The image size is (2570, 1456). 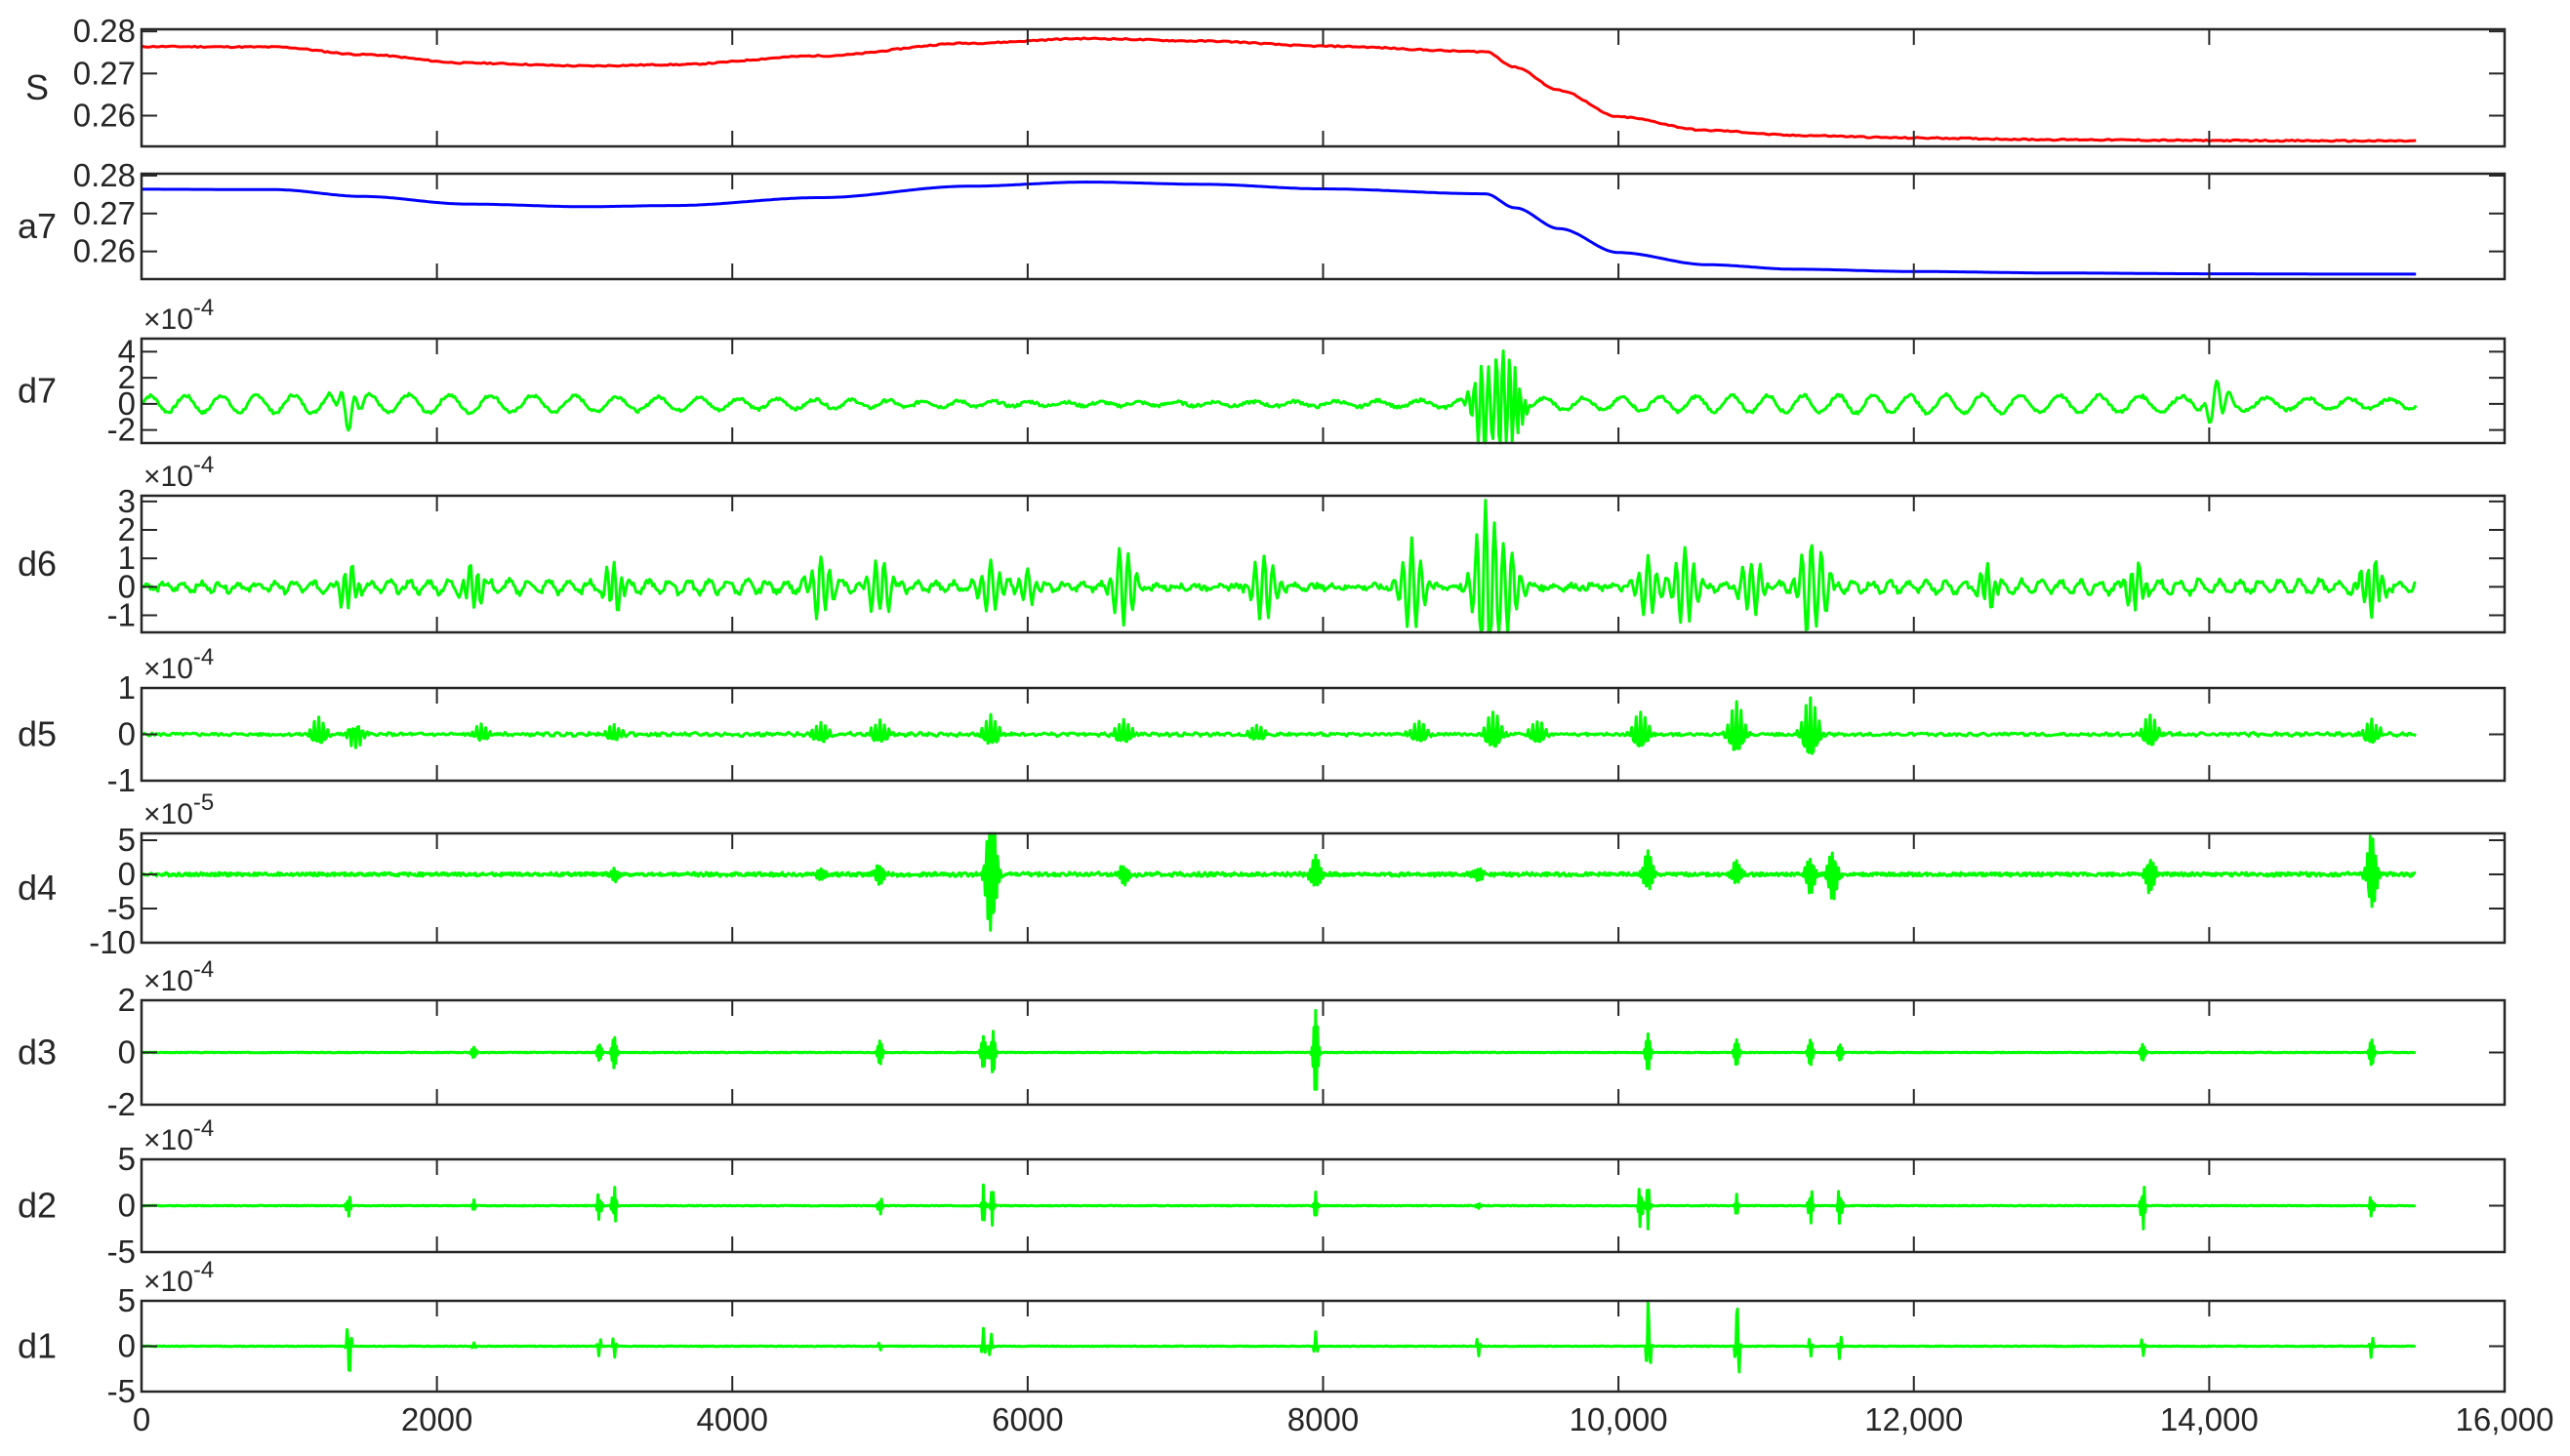 I want to click on ytick-label-d1: -5, so click(x=121, y=1391).